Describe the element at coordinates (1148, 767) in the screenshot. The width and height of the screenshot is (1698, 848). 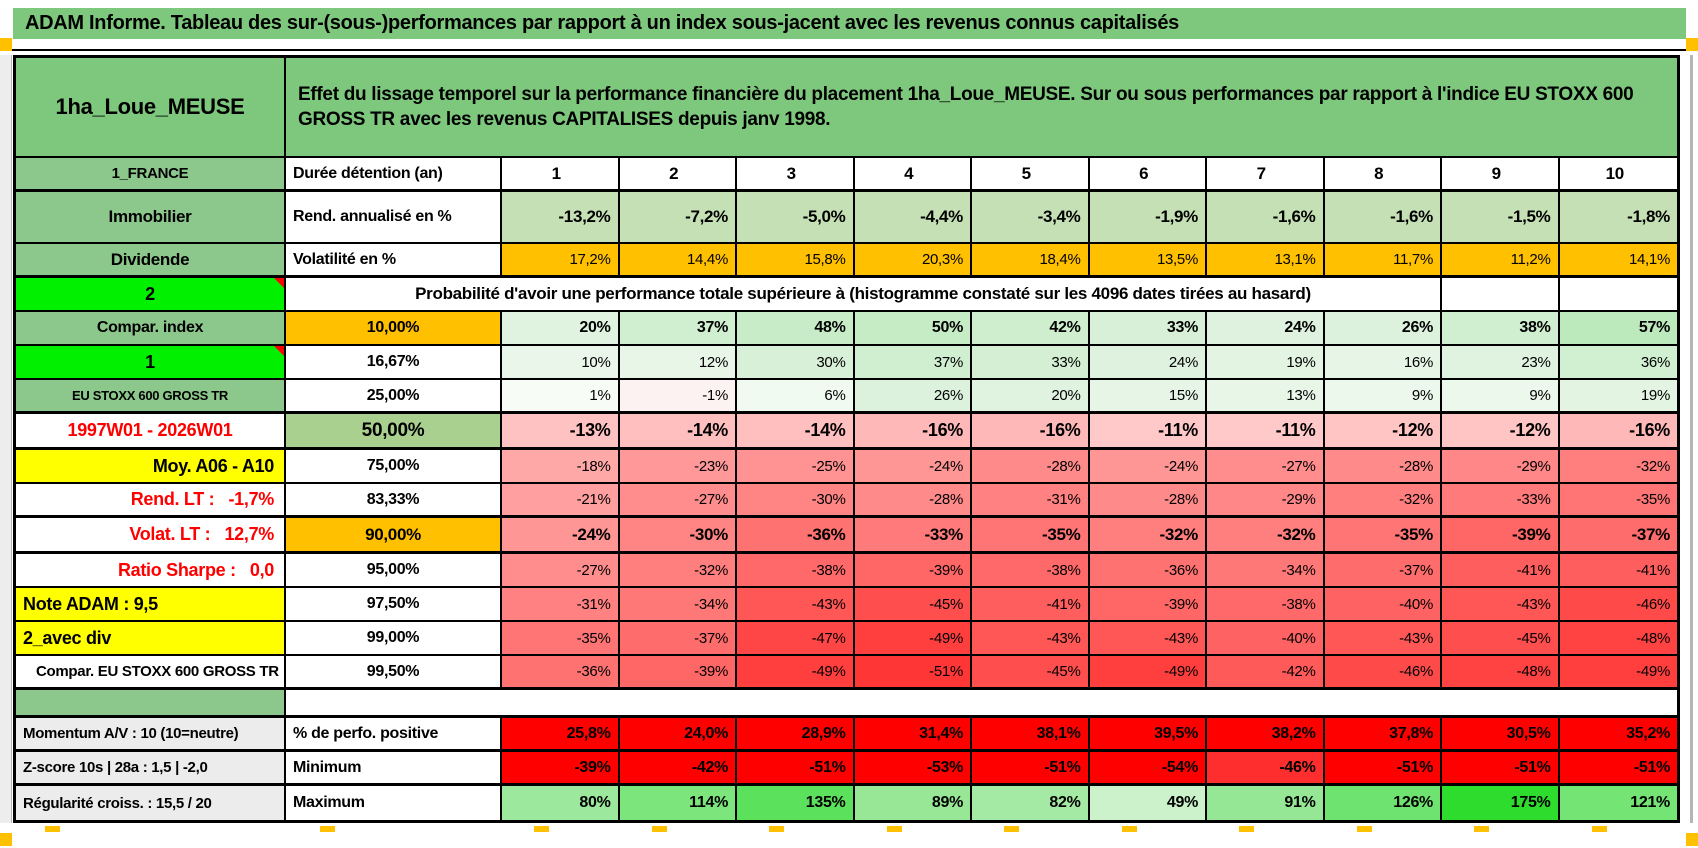
I see `value-cell: -54%` at that location.